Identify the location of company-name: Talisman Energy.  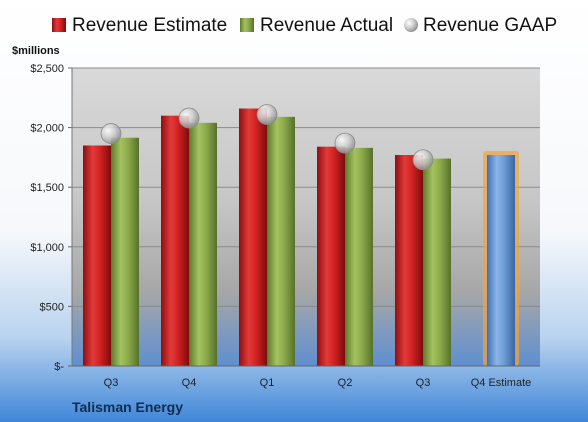
(127, 407).